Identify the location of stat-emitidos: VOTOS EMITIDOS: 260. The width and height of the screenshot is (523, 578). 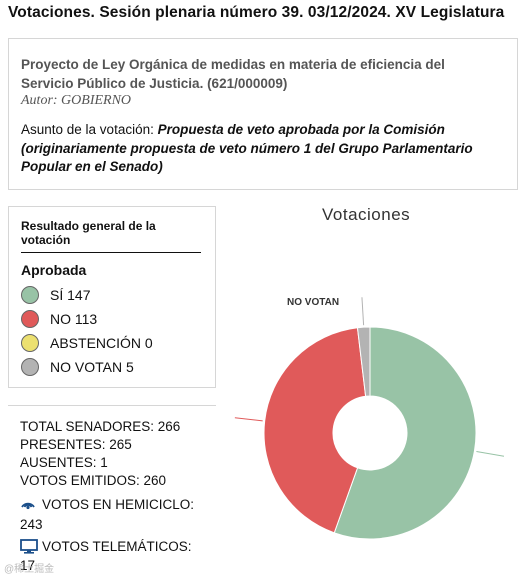
(93, 480).